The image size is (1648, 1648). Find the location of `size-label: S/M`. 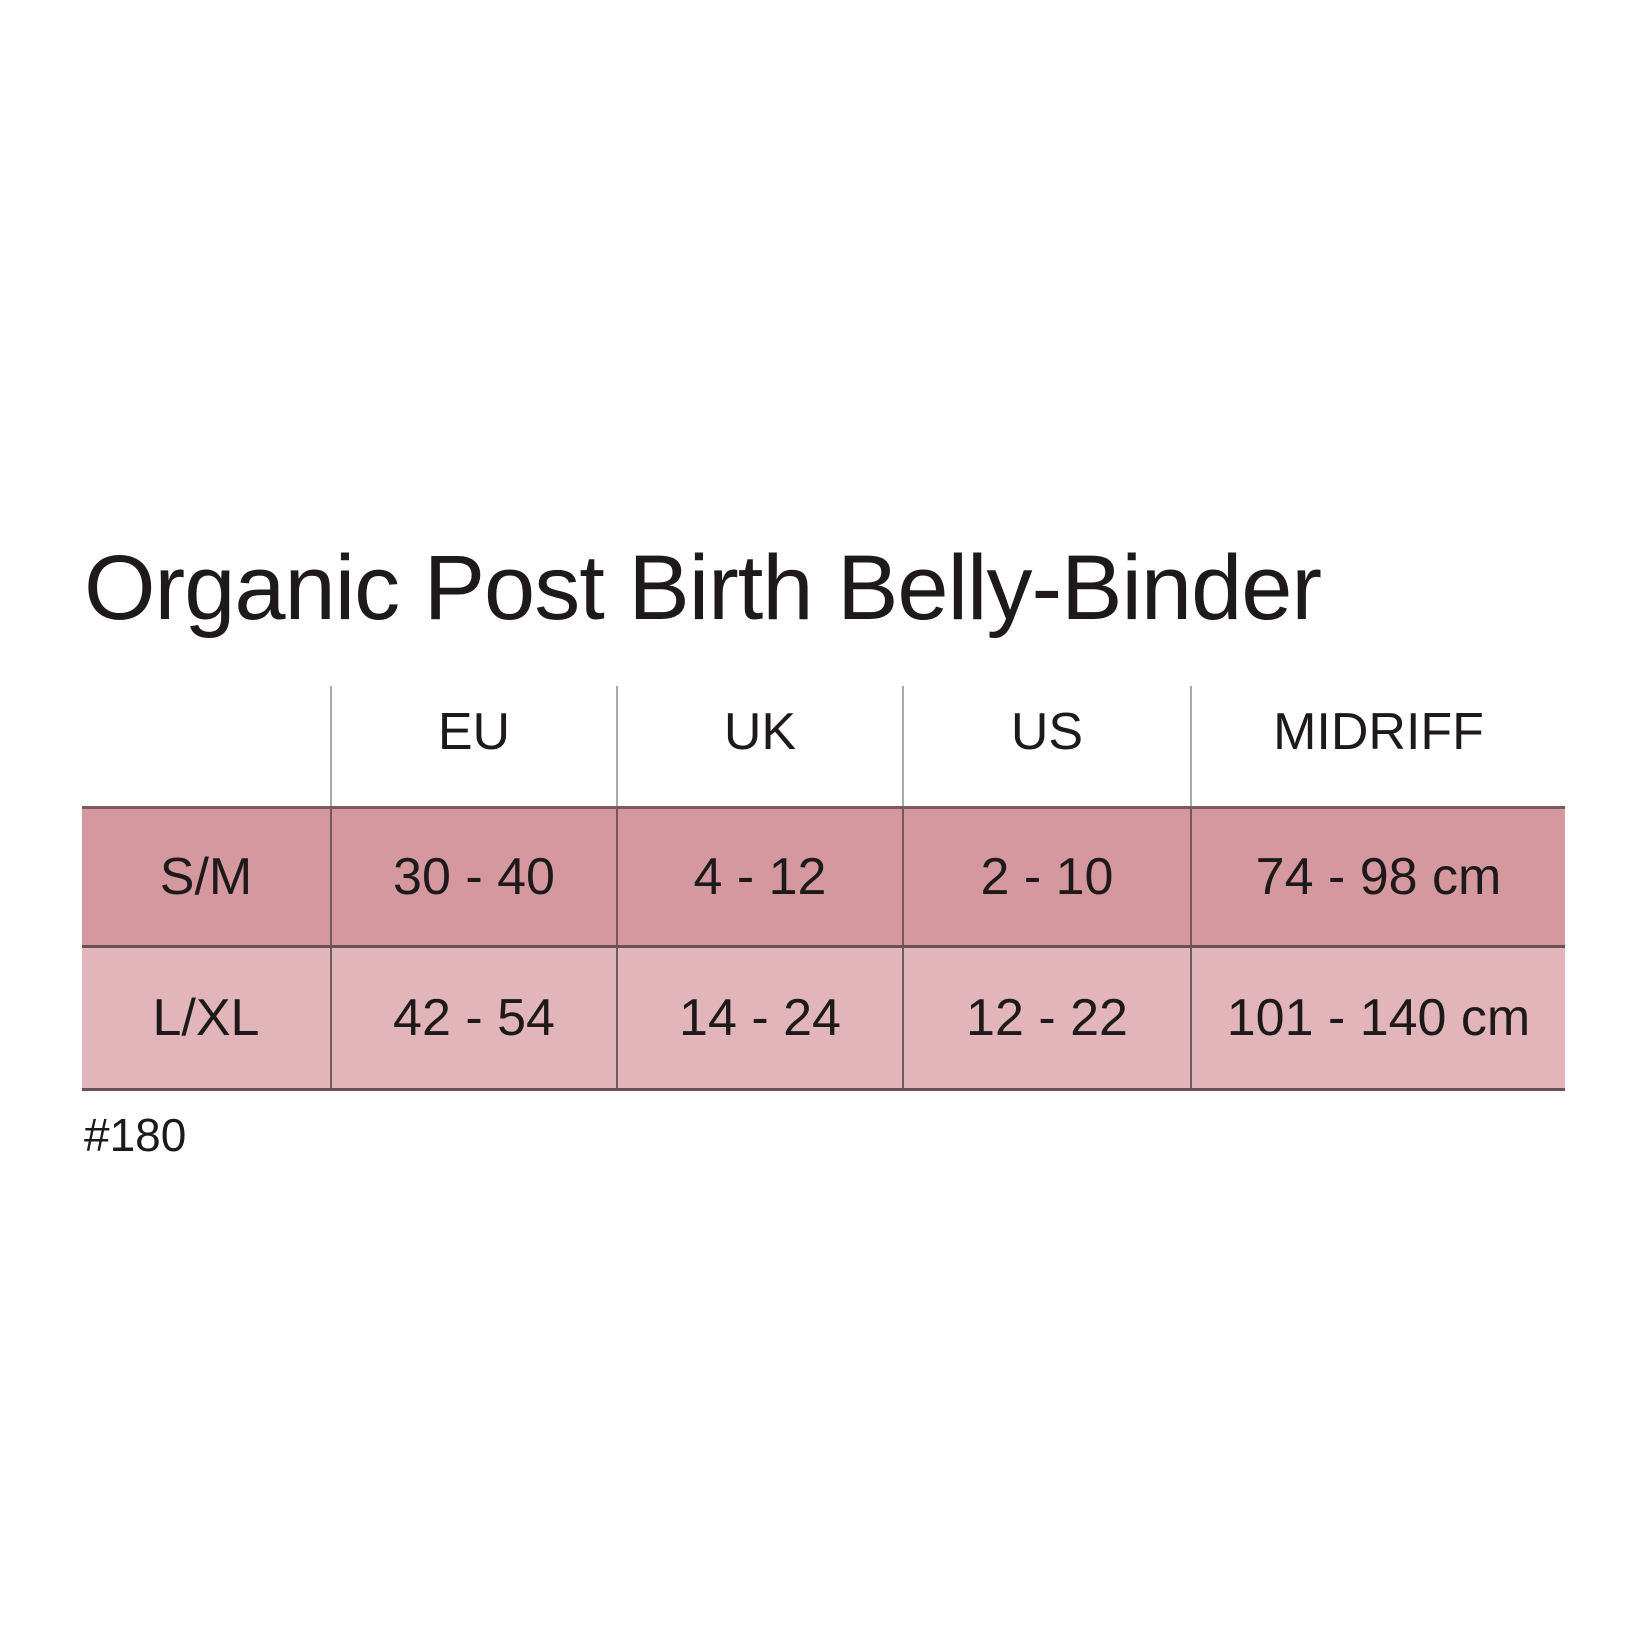

size-label: S/M is located at coordinates (206, 877).